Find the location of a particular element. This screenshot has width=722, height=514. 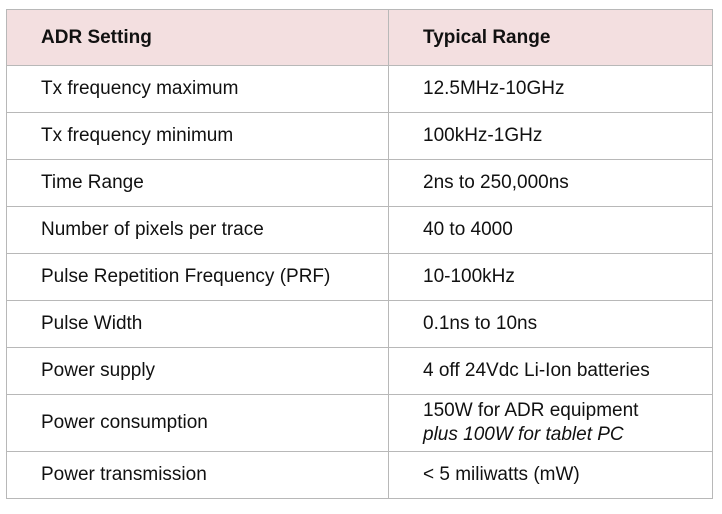

table-row: Number of pixels per trace 40 to 4000 is located at coordinates (359, 230).